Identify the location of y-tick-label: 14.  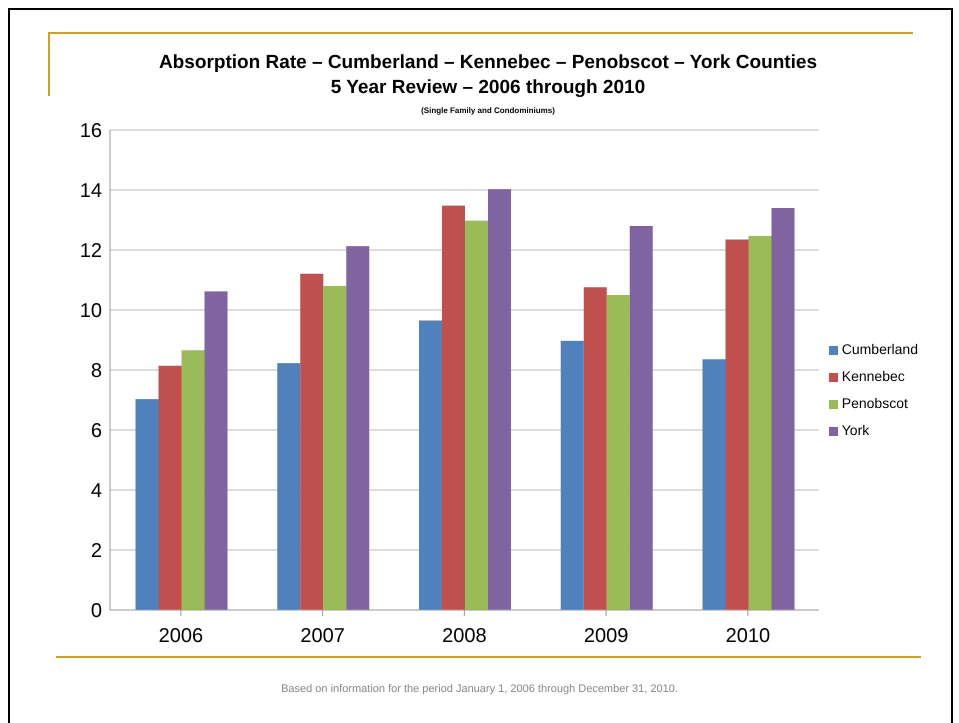
(91, 191).